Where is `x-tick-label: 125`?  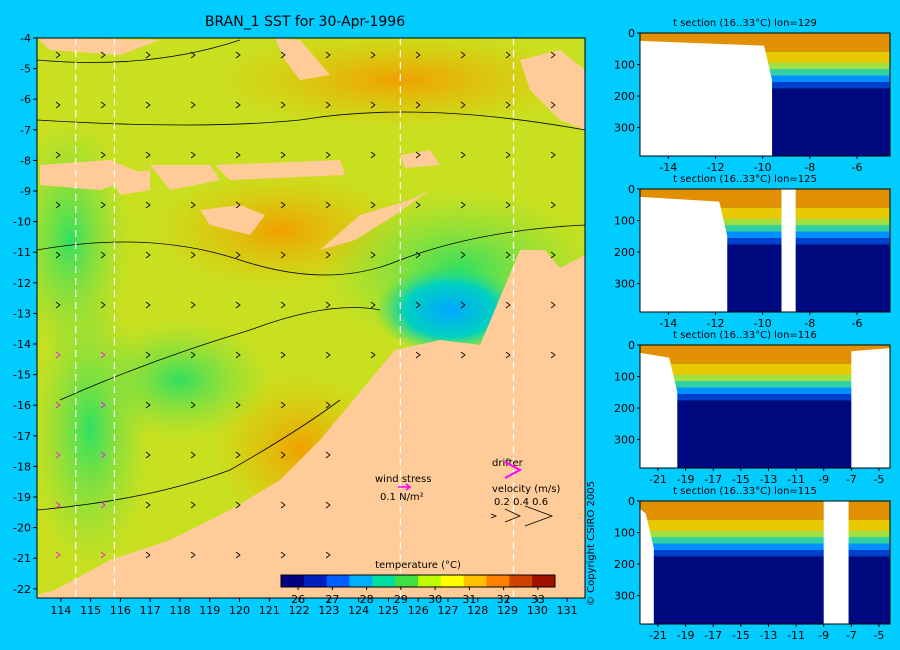
x-tick-label: 125 is located at coordinates (388, 610).